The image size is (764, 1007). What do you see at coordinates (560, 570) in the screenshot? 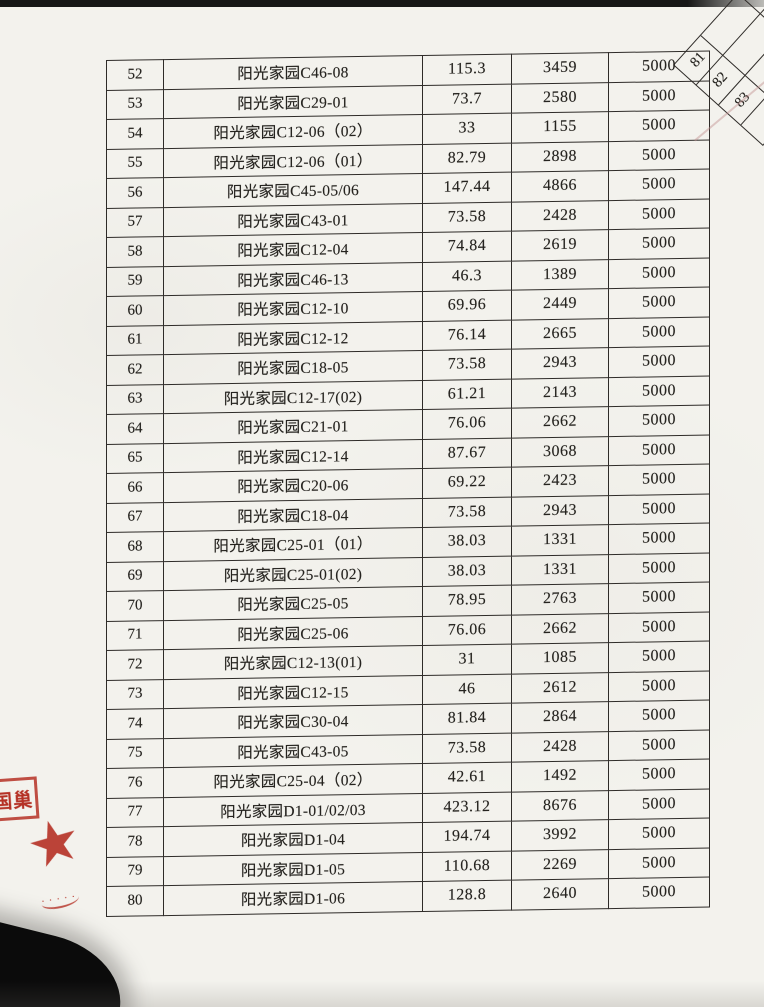
I see `cell-value: 1331` at bounding box center [560, 570].